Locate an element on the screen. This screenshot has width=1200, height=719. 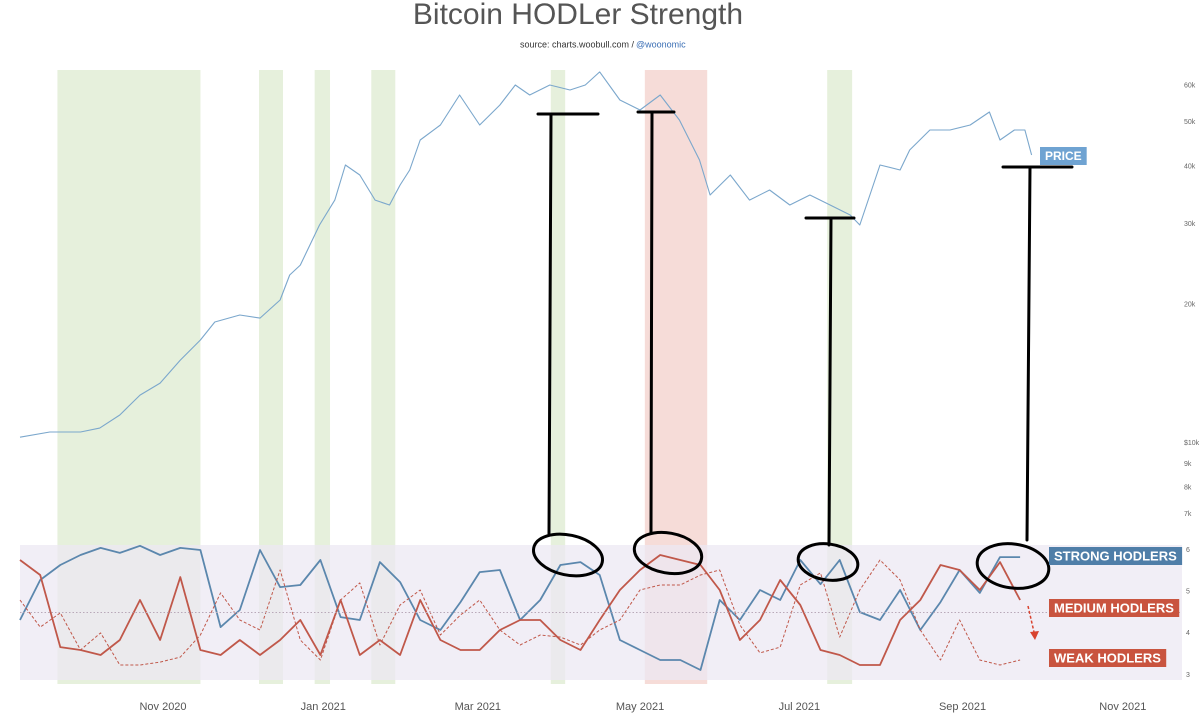
series-label: MEDIUM HODLERS is located at coordinates (1114, 607).